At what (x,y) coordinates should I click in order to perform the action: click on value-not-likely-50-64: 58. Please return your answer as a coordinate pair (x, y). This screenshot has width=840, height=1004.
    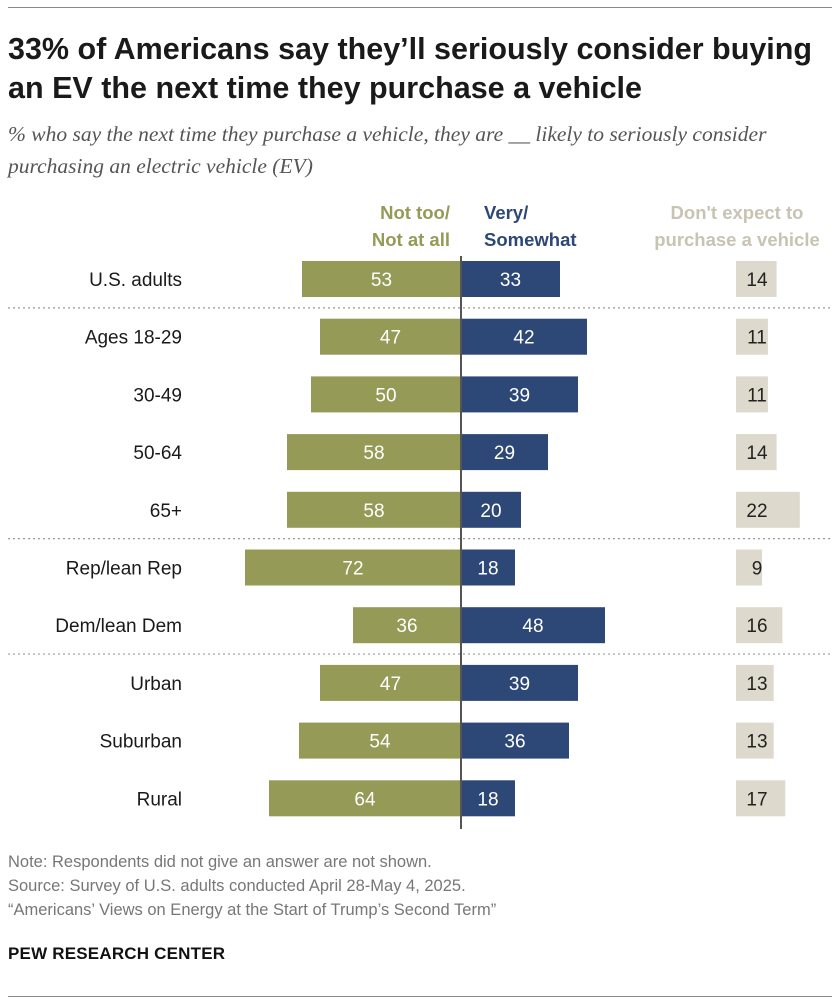
    Looking at the image, I should click on (373, 453).